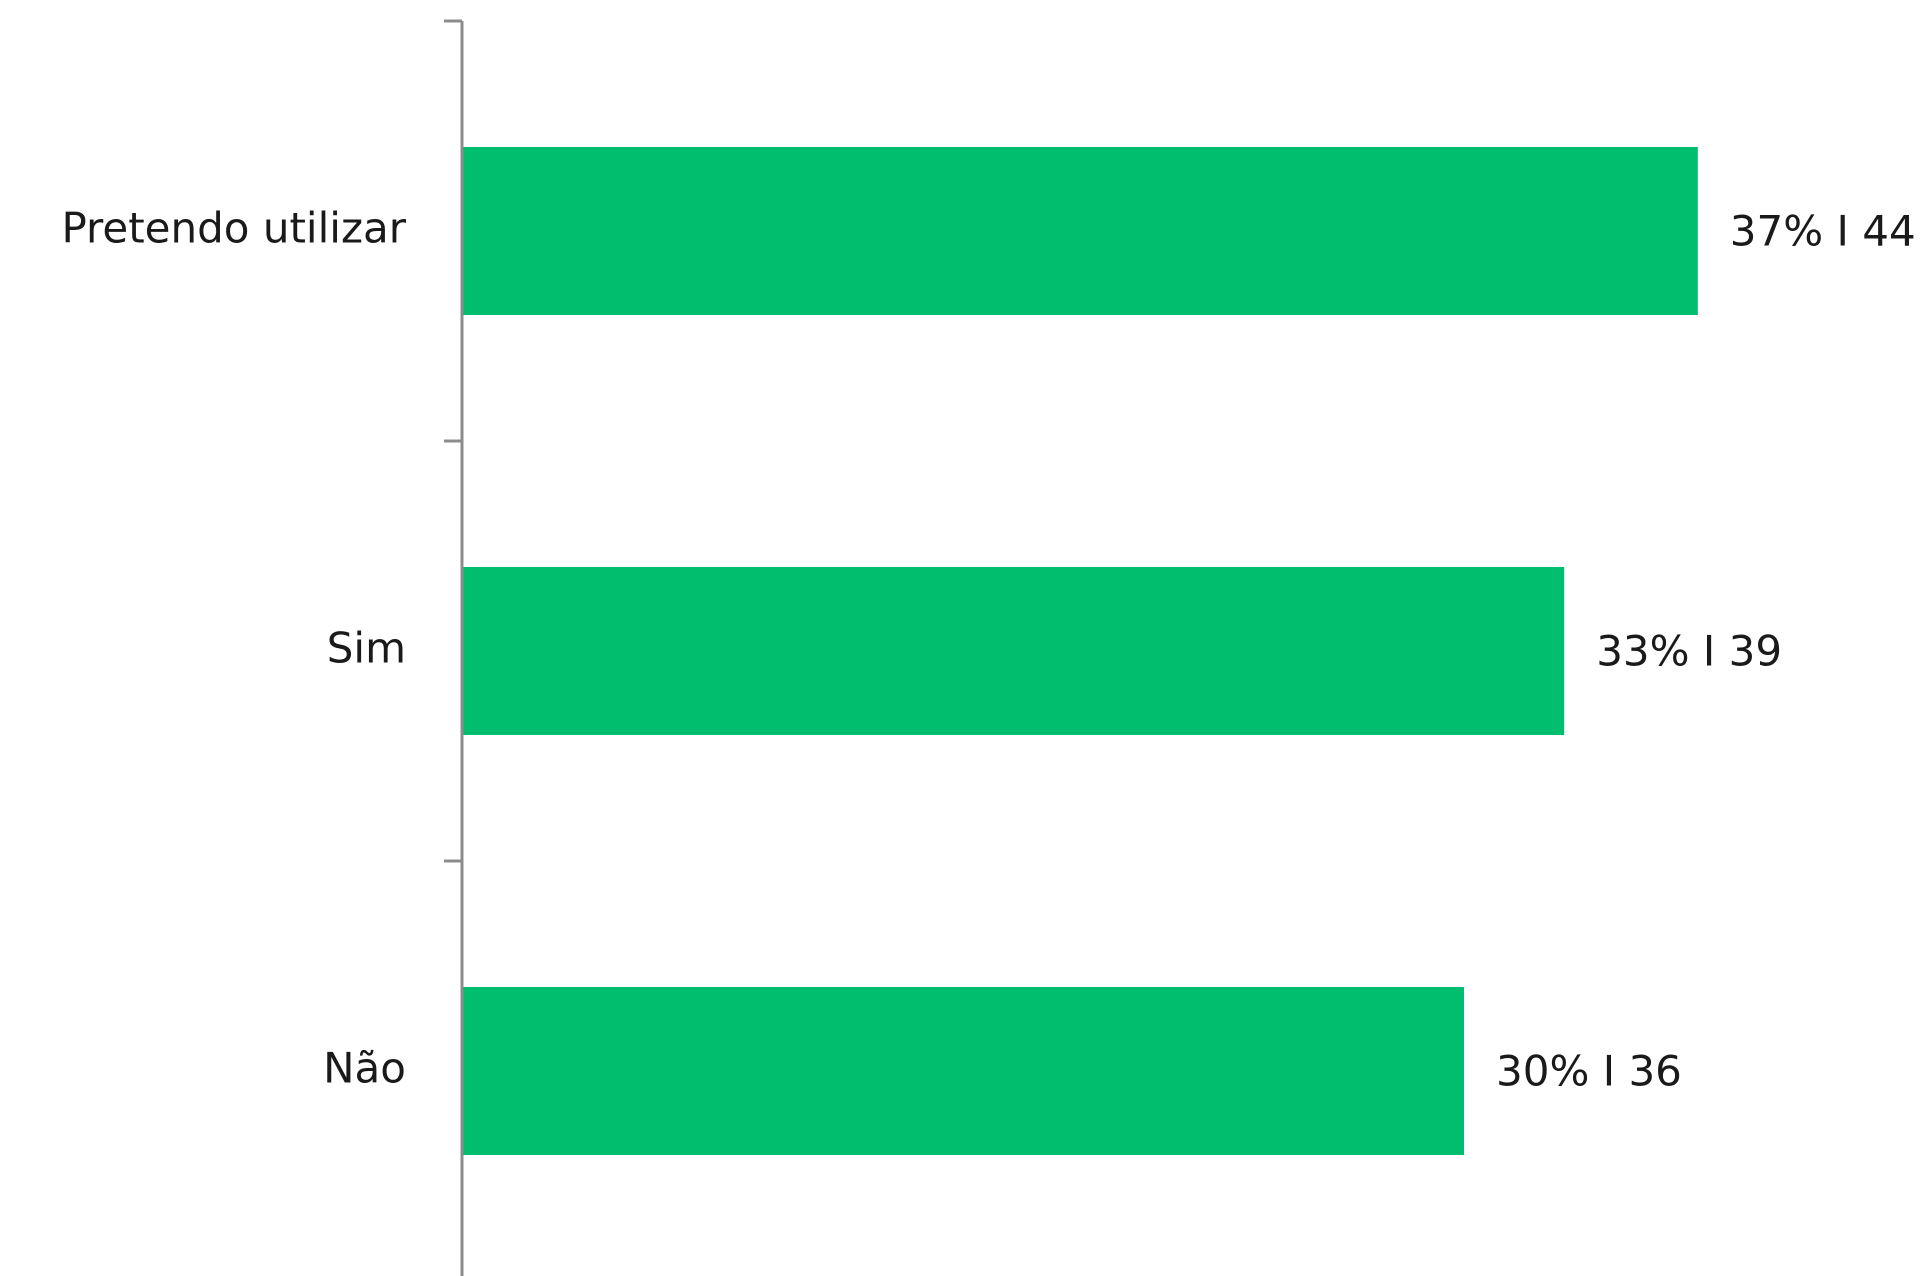  I want to click on value-label: 33% I 39, so click(1689, 651).